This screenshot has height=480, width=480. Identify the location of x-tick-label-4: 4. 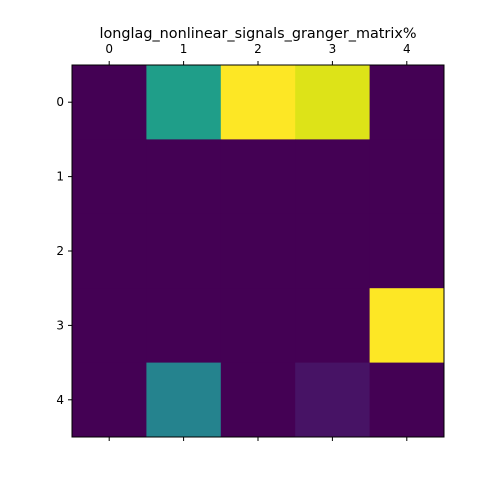
(407, 49).